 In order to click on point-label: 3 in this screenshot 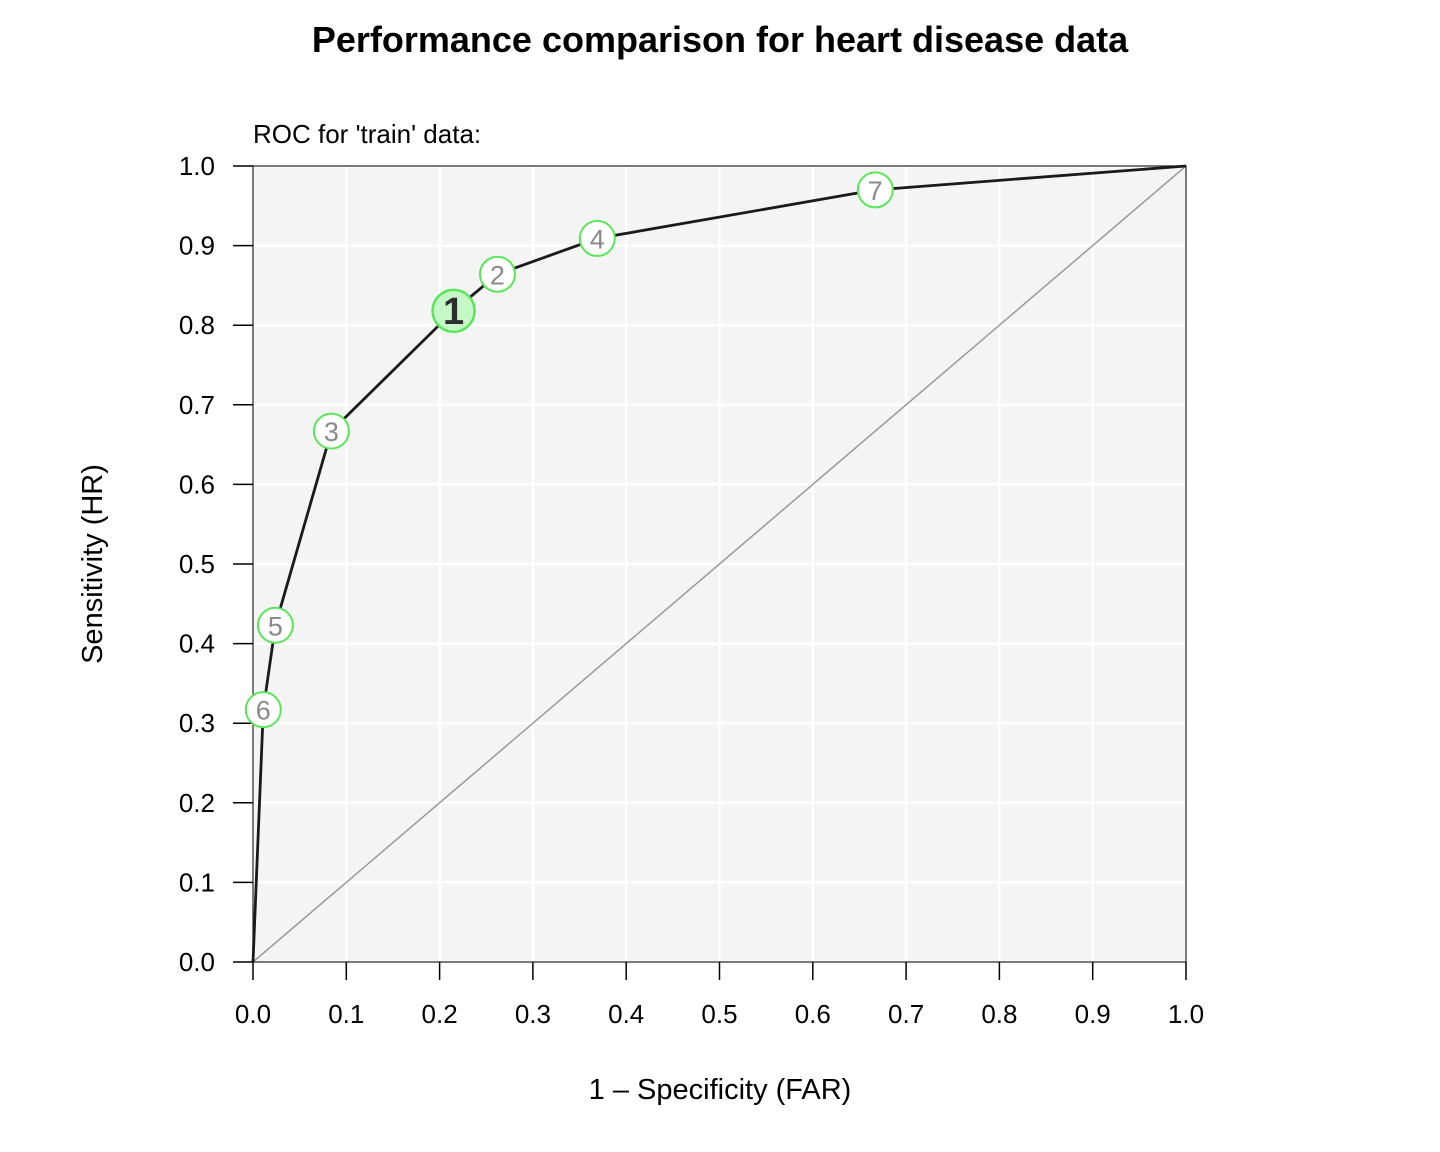, I will do `click(331, 432)`.